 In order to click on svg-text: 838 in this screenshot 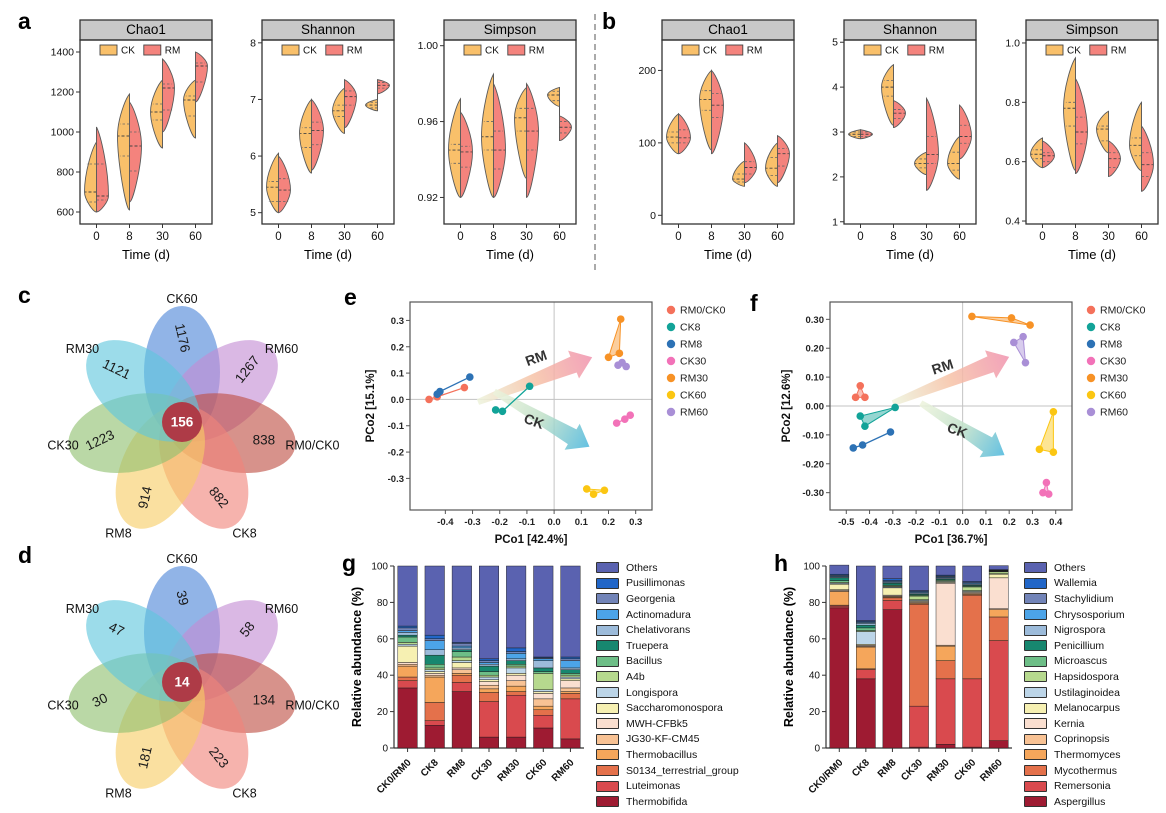, I will do `click(264, 440)`.